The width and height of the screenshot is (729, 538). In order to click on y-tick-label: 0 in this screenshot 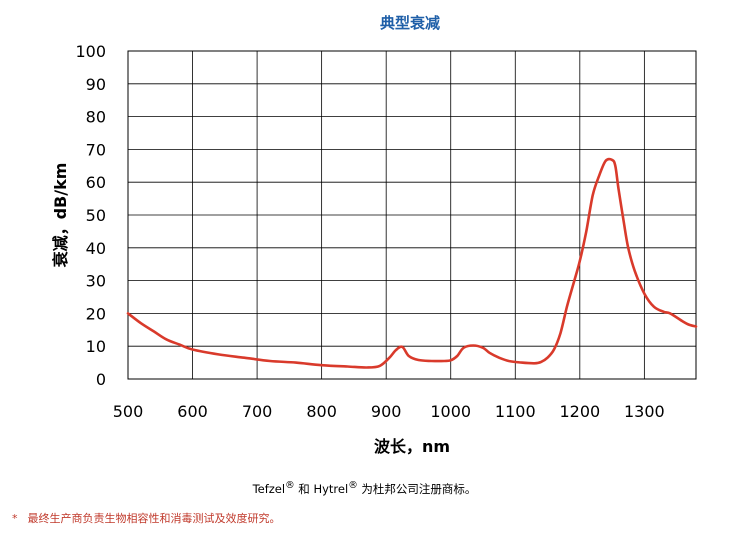, I will do `click(101, 379)`.